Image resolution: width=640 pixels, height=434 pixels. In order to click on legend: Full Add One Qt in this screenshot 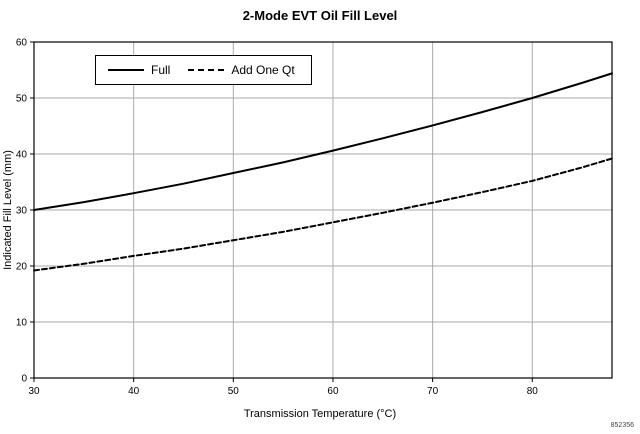, I will do `click(203, 70)`.